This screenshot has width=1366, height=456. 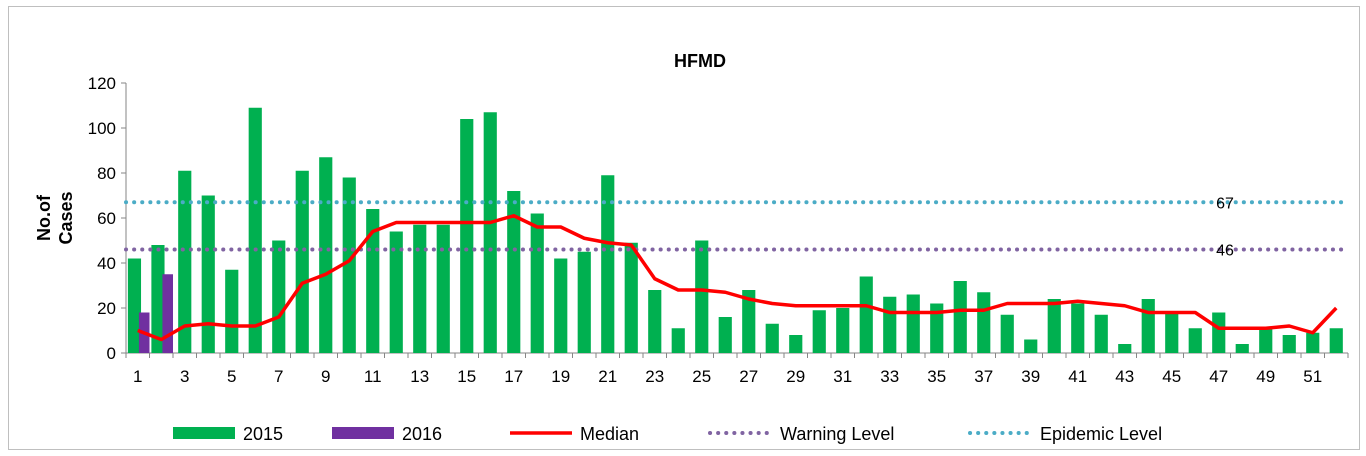 What do you see at coordinates (1077, 376) in the screenshot?
I see `x-tick-label: 41` at bounding box center [1077, 376].